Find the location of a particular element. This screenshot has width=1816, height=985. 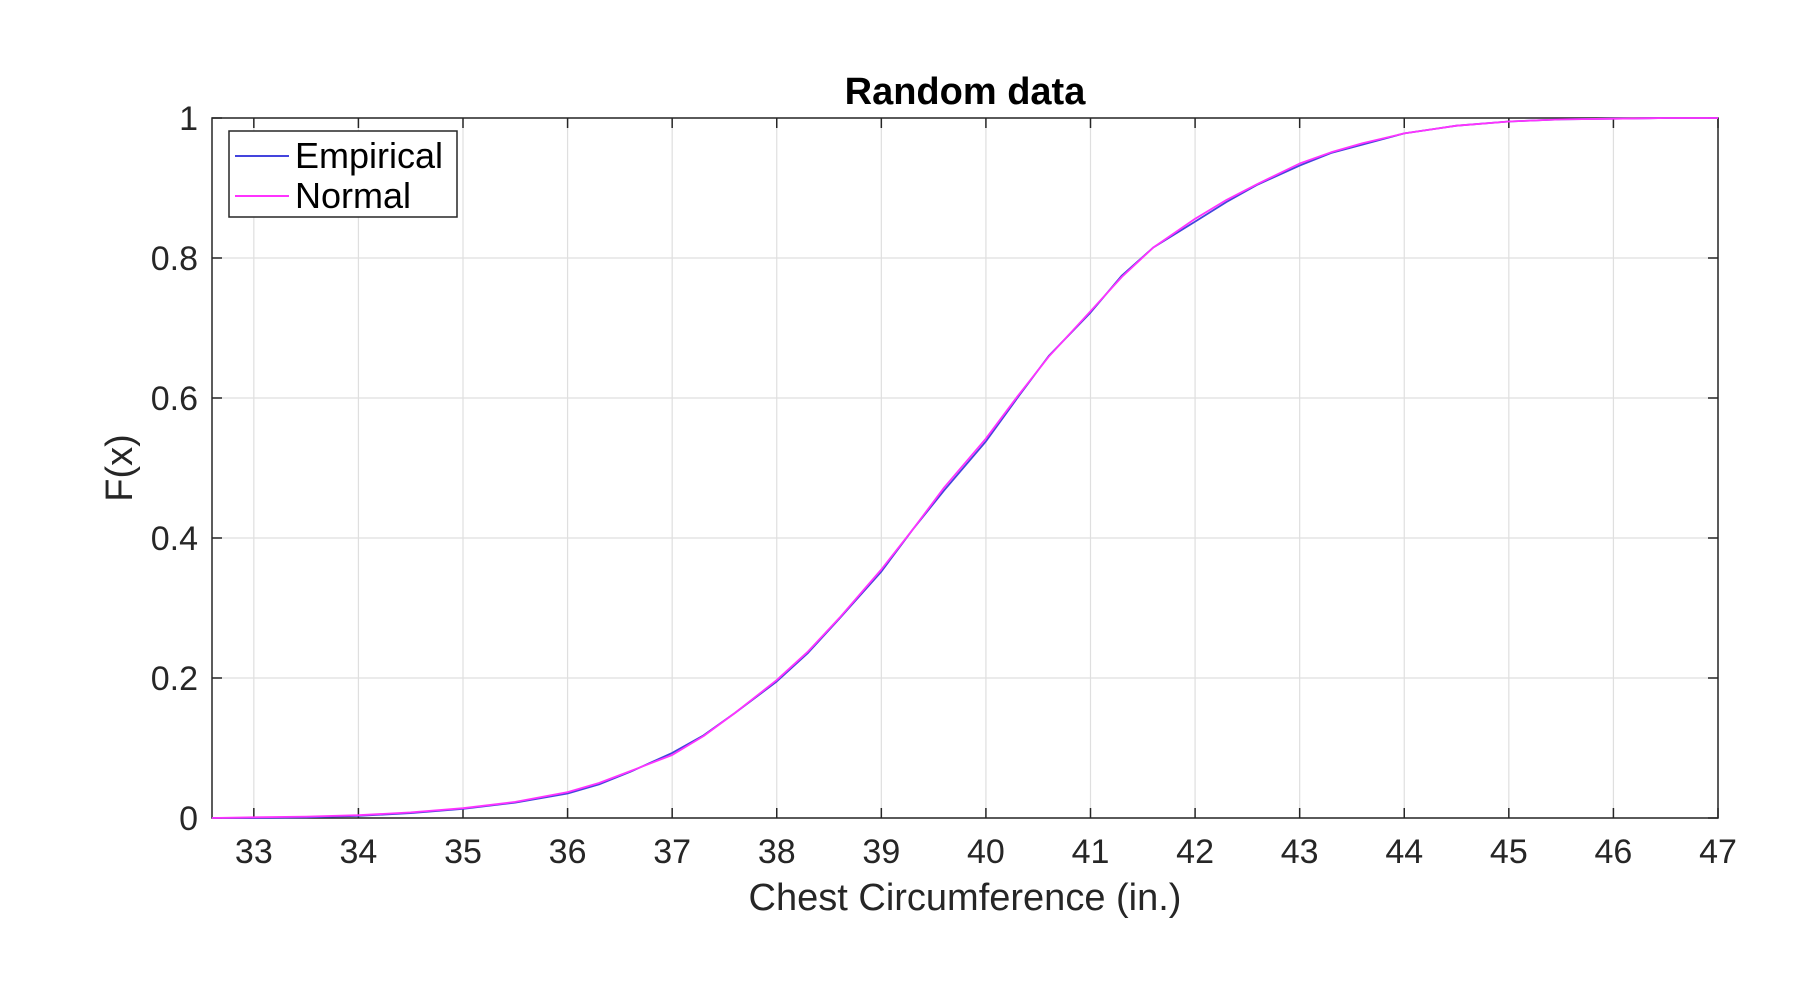

x-tick-label: 41 is located at coordinates (1091, 852).